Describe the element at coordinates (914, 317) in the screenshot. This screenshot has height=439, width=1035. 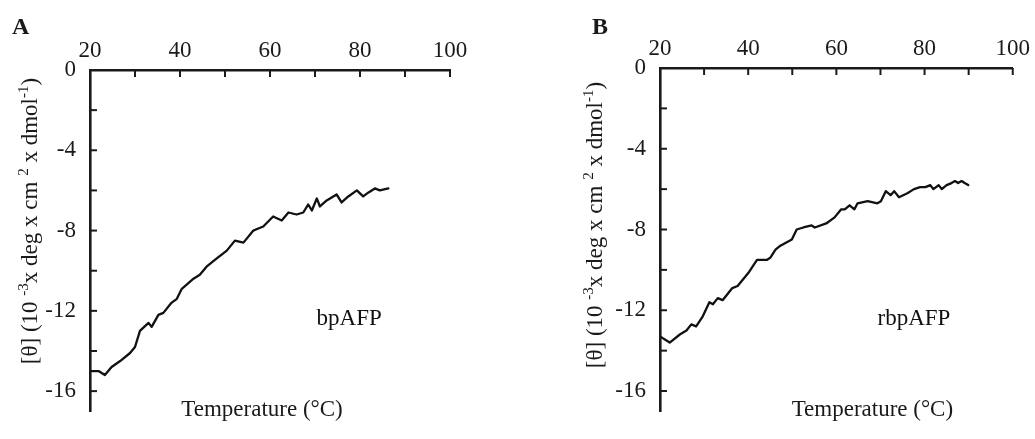
I see `text: rbpAFP` at that location.